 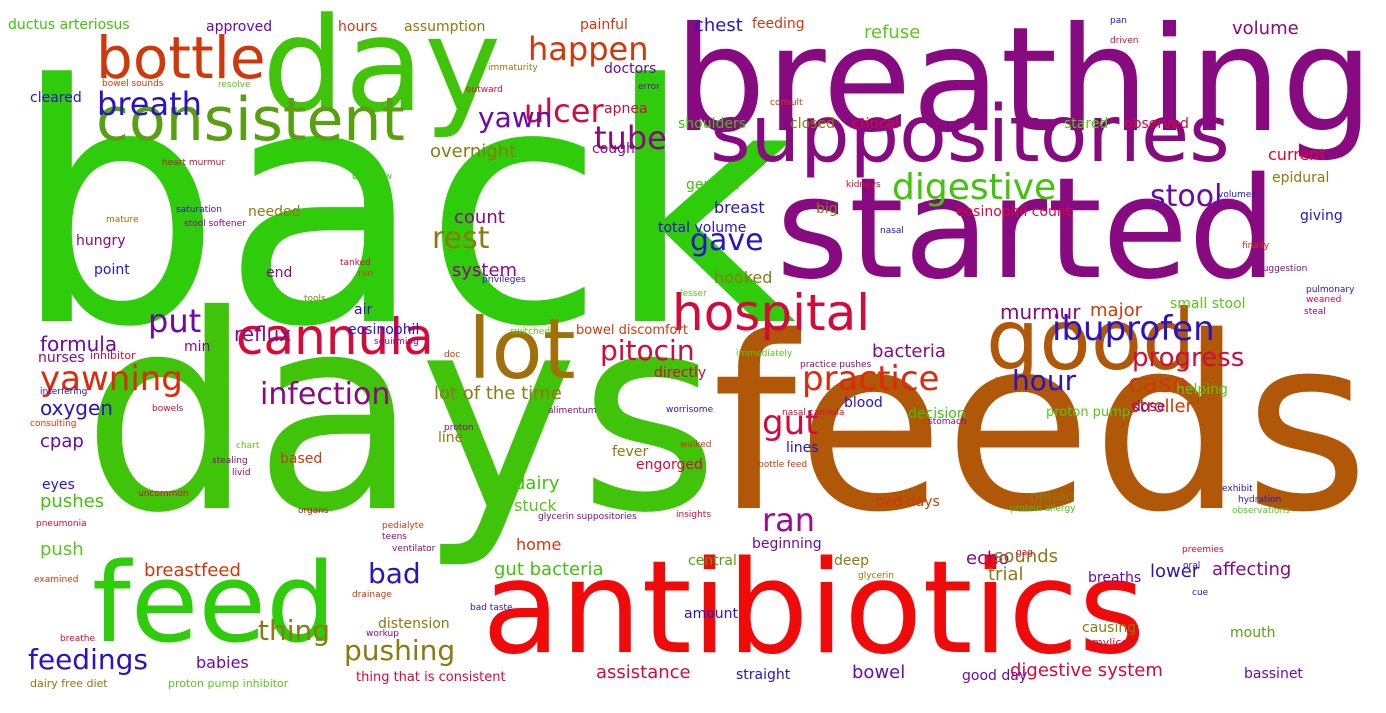 I want to click on word-small-stool: small stool, so click(x=1208, y=304).